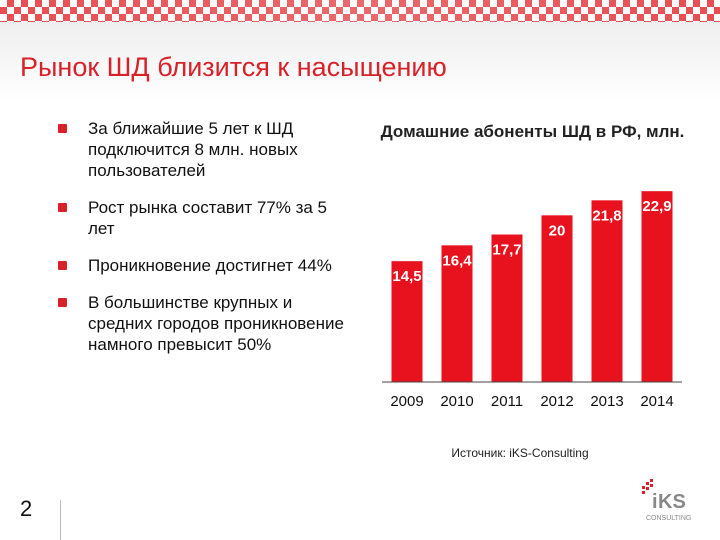  Describe the element at coordinates (557, 230) in the screenshot. I see `data-label-2012: 20` at that location.